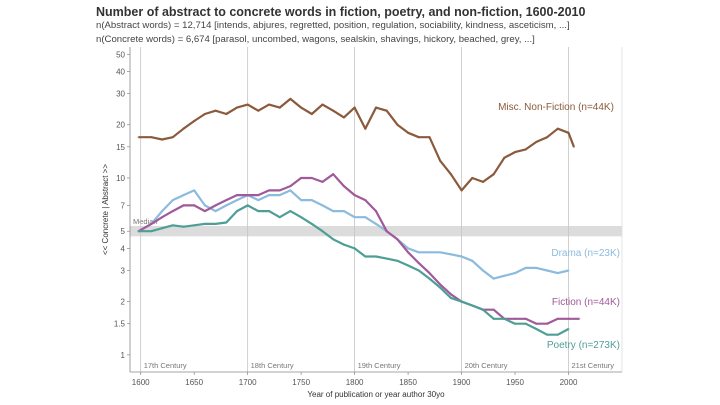 This screenshot has height=405, width=720. Describe the element at coordinates (376, 394) in the screenshot. I see `x-axis-title: Year of publication or year author 30yo` at that location.